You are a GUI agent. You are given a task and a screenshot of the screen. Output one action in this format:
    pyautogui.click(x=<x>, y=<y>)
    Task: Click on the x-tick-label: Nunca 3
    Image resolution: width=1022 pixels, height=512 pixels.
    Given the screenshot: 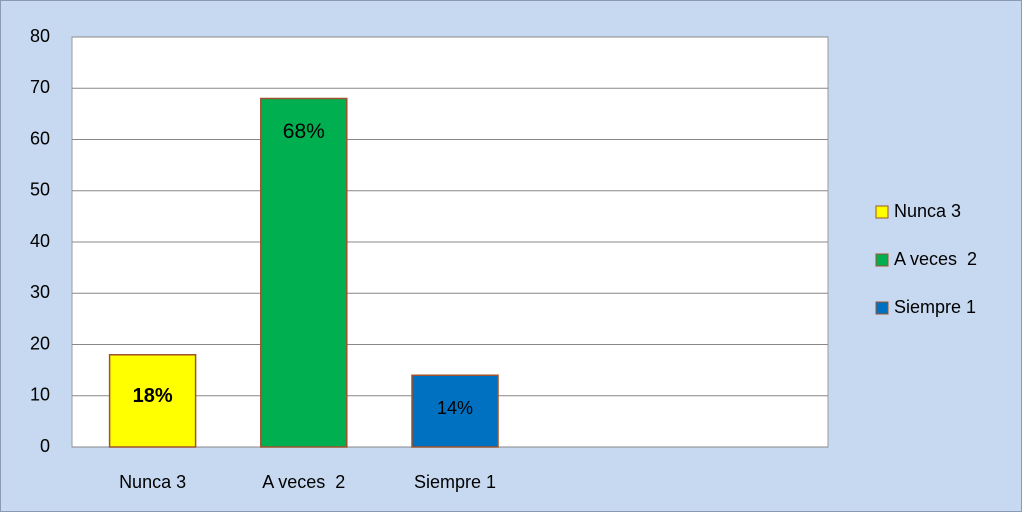 What is the action you would take?
    pyautogui.click(x=152, y=482)
    